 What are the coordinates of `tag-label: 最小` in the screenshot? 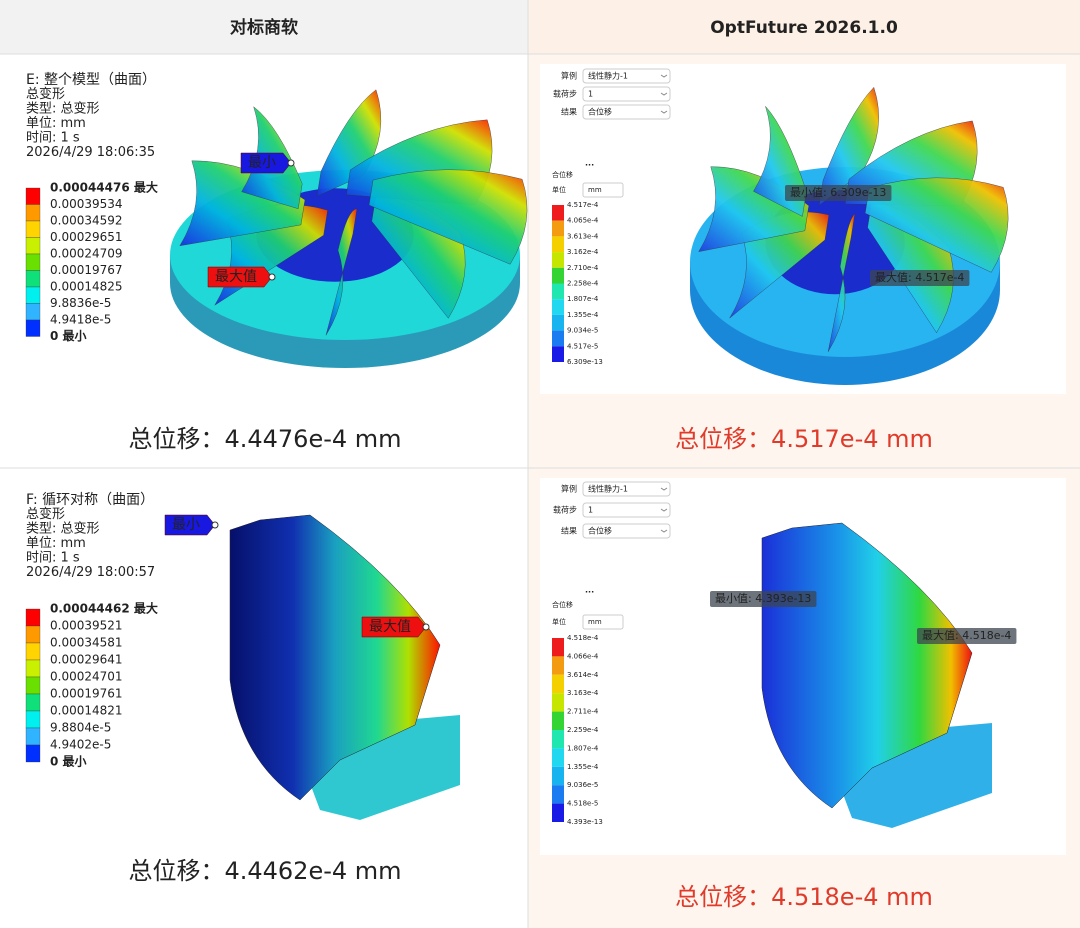 It's located at (262, 163).